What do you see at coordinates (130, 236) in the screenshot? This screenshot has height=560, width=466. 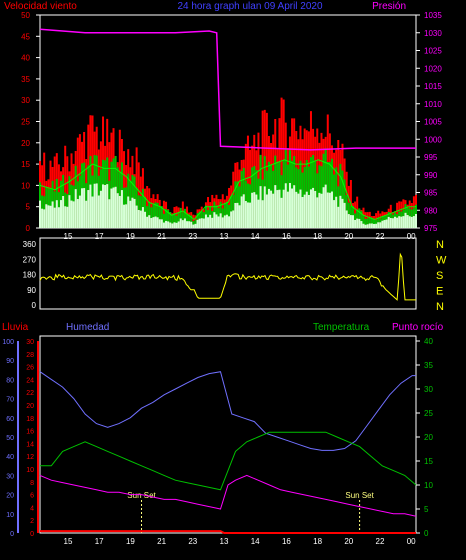 I see `wind-x-tick-label: 19` at bounding box center [130, 236].